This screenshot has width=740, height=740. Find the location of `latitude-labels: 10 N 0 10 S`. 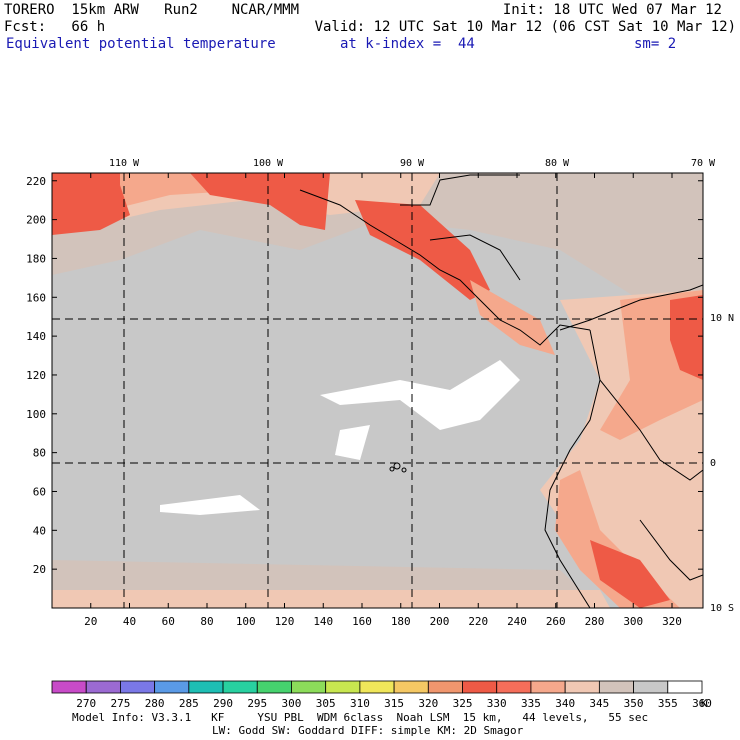

latitude-labels: 10 N 0 10 S is located at coordinates (722, 463).